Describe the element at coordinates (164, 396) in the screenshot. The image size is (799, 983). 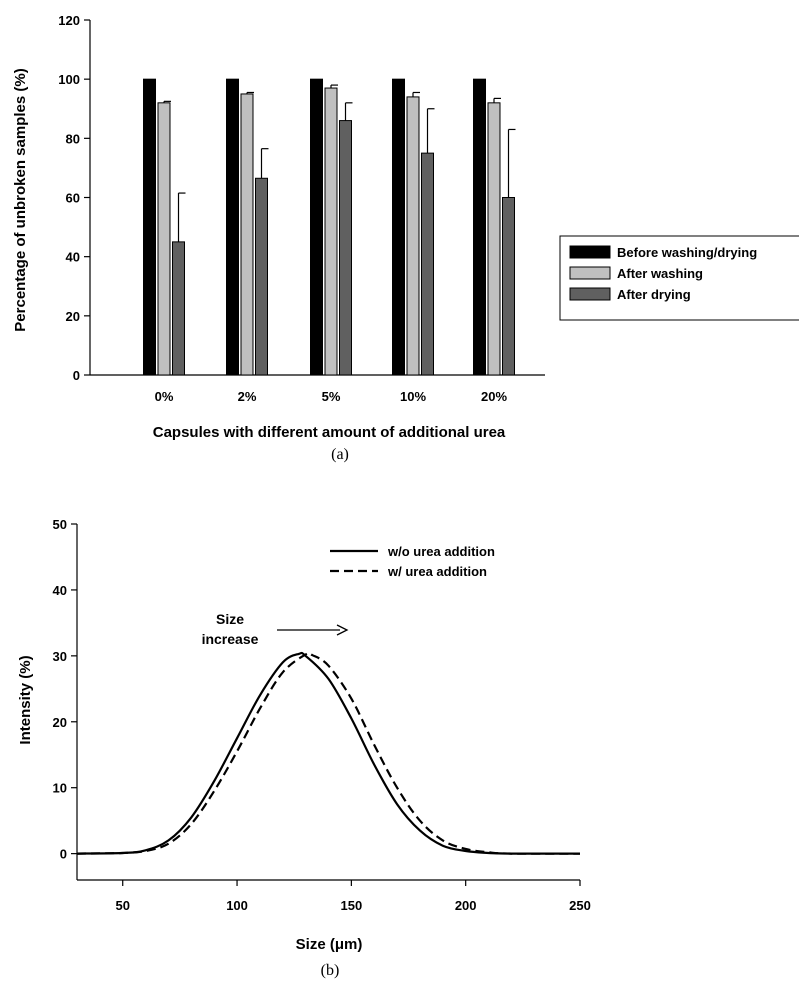
I see `x-tick-label: 0%` at that location.